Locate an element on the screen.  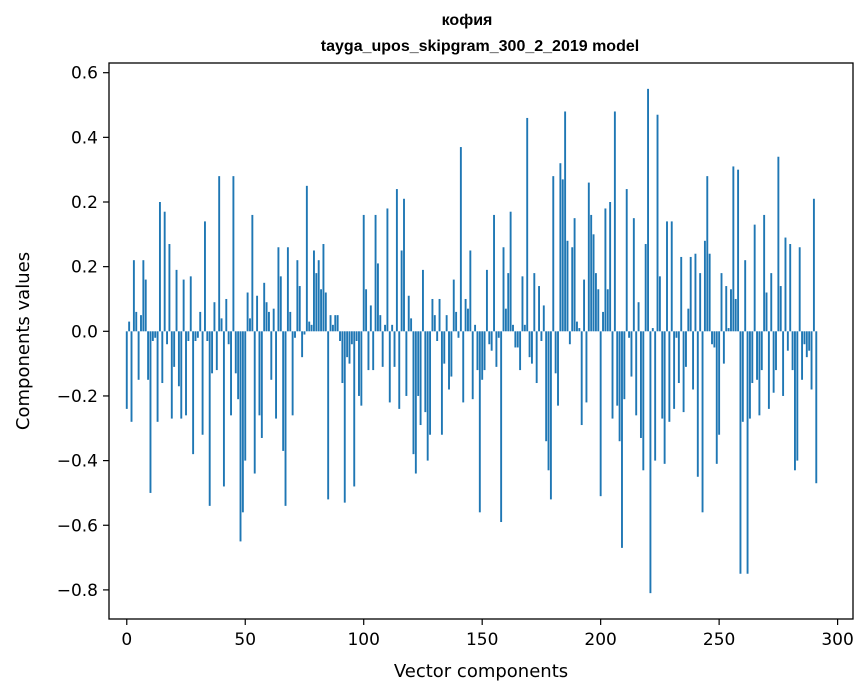
x-tick-label: 0 is located at coordinates (126, 640).